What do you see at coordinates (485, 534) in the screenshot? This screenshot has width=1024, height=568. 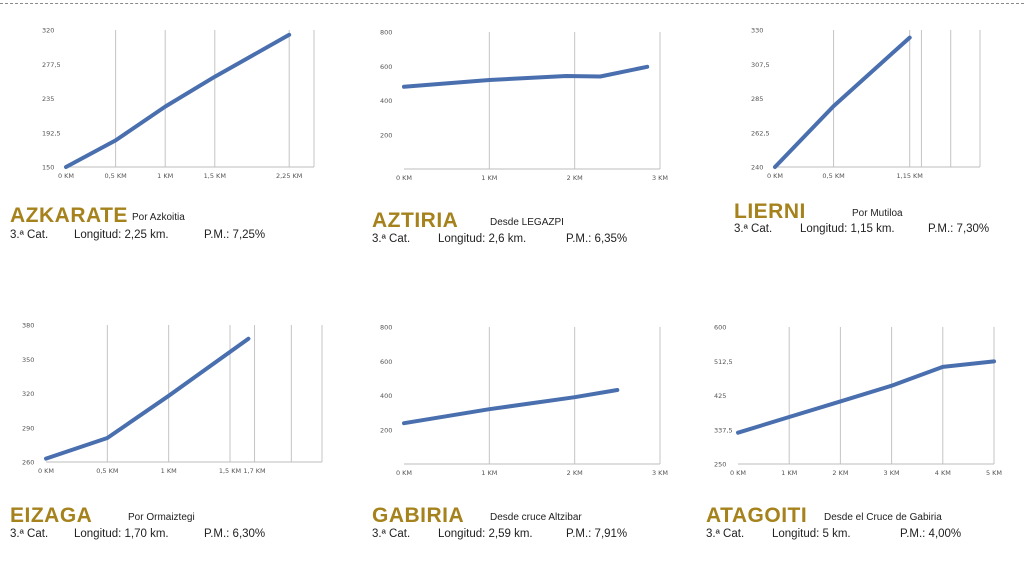 I see `climb-length: Longitud: 2,59 km.` at bounding box center [485, 534].